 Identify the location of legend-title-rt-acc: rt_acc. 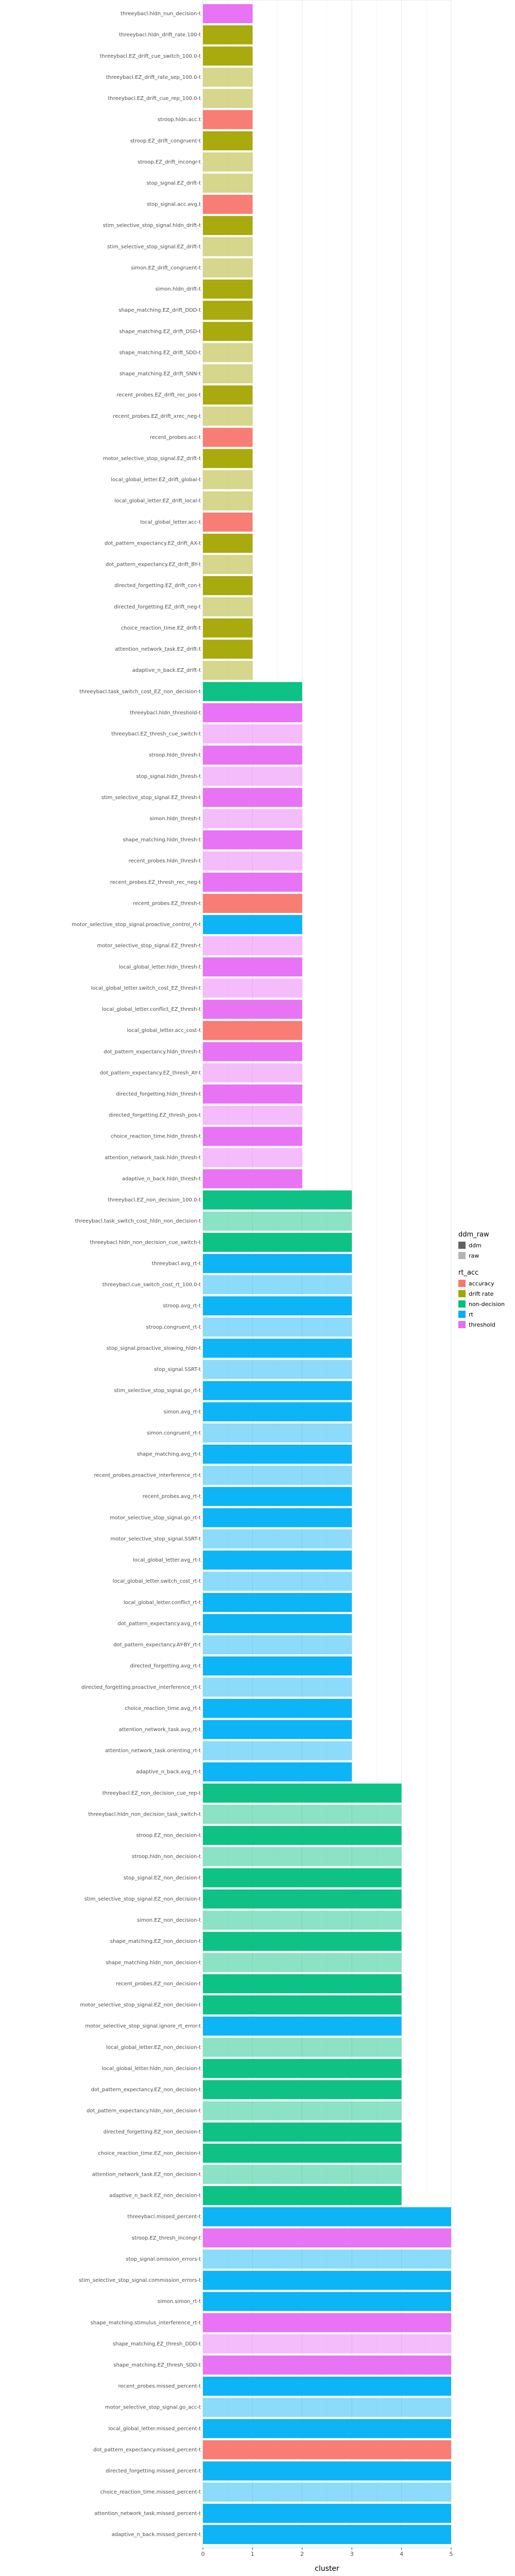
(468, 1273).